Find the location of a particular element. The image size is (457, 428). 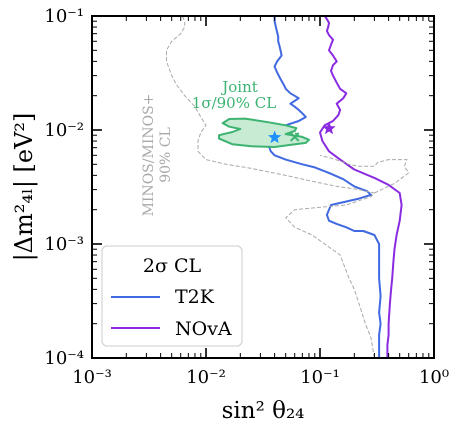

x-tick-label: 10⁻² is located at coordinates (206, 377).